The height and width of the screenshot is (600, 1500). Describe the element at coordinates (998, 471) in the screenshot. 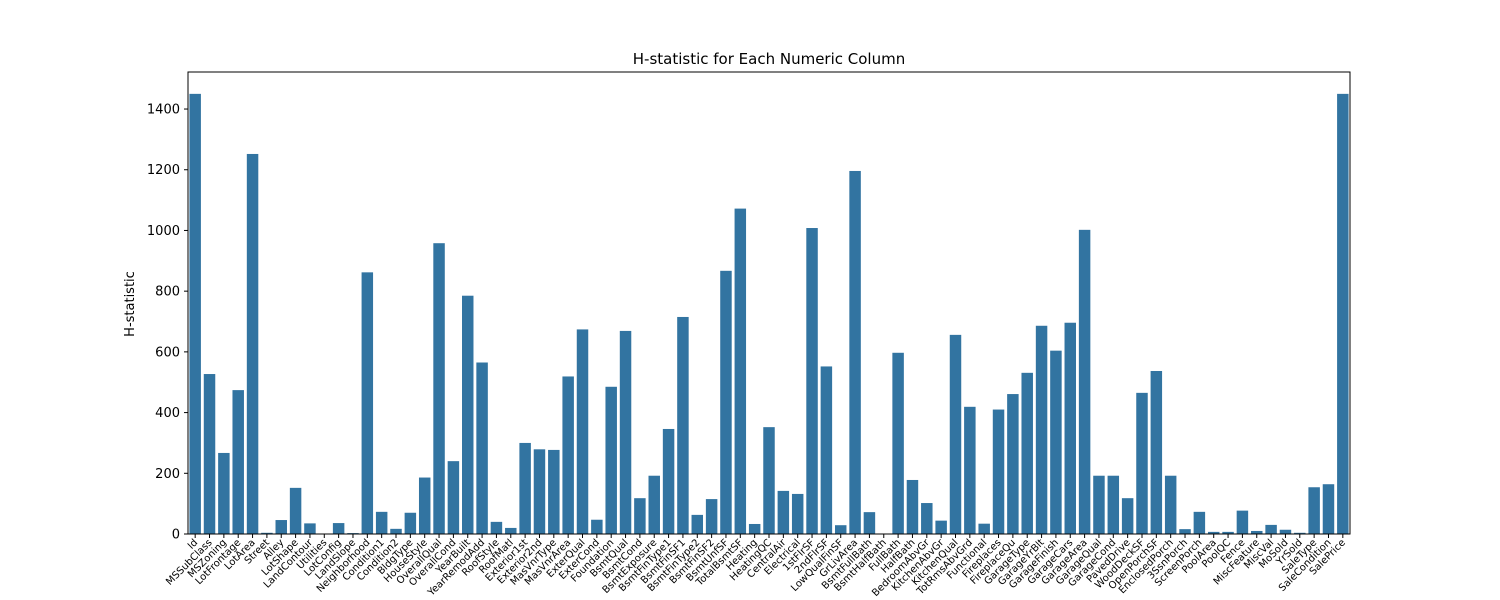

I see `bar-Fireplaces` at that location.